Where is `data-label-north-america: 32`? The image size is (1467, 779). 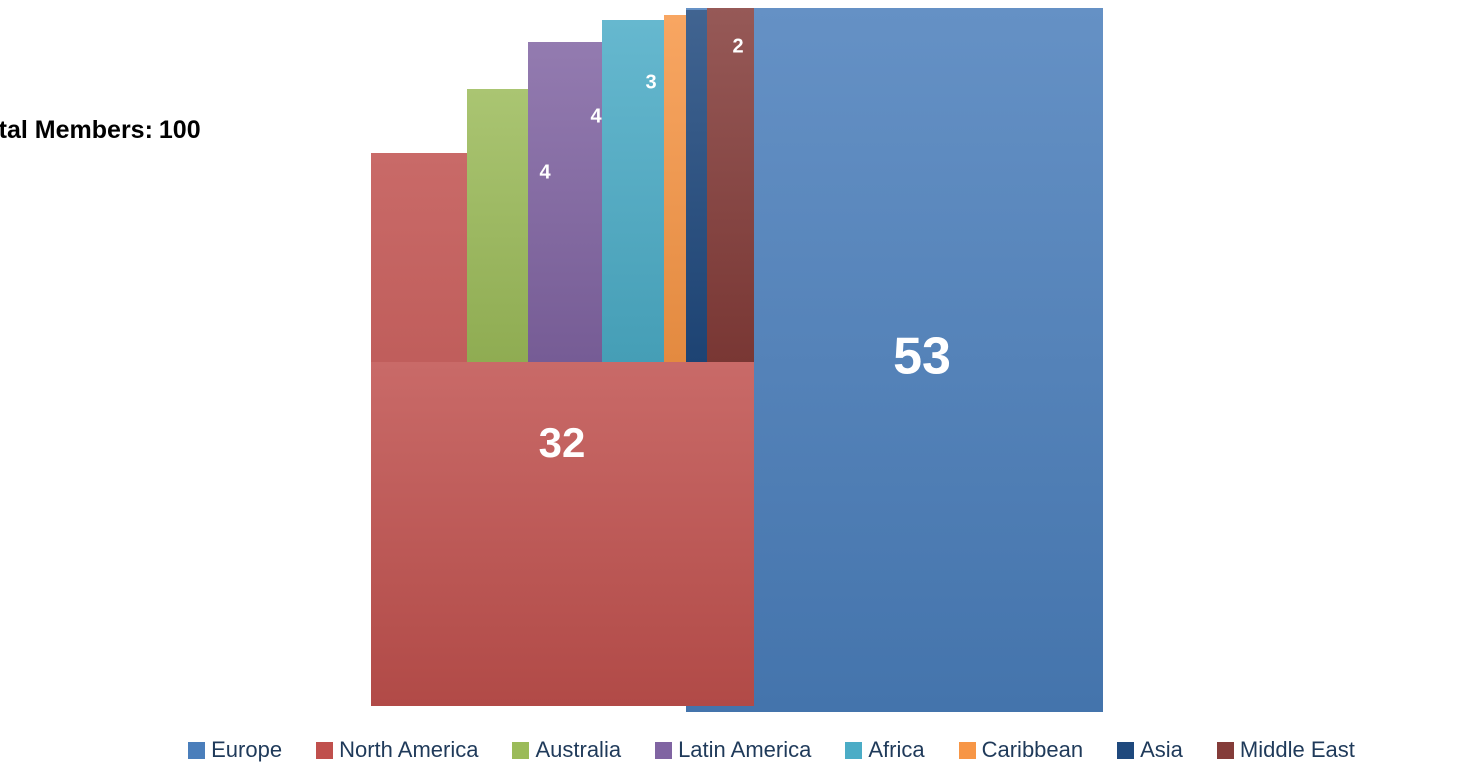 data-label-north-america: 32 is located at coordinates (562, 442).